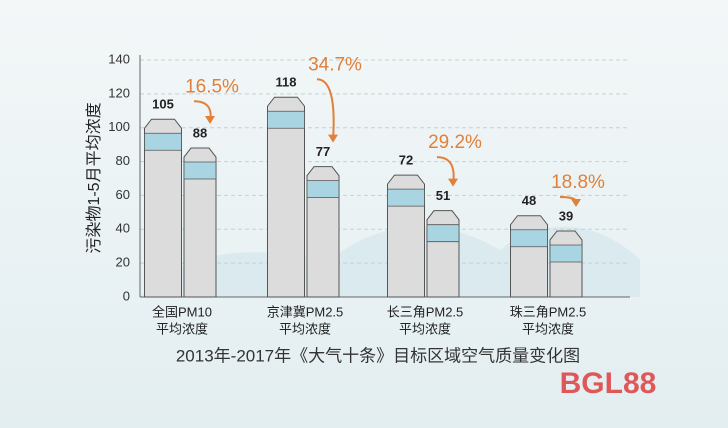  I want to click on y-axis-title: 污染物1-5月平均浓度, so click(94, 177).